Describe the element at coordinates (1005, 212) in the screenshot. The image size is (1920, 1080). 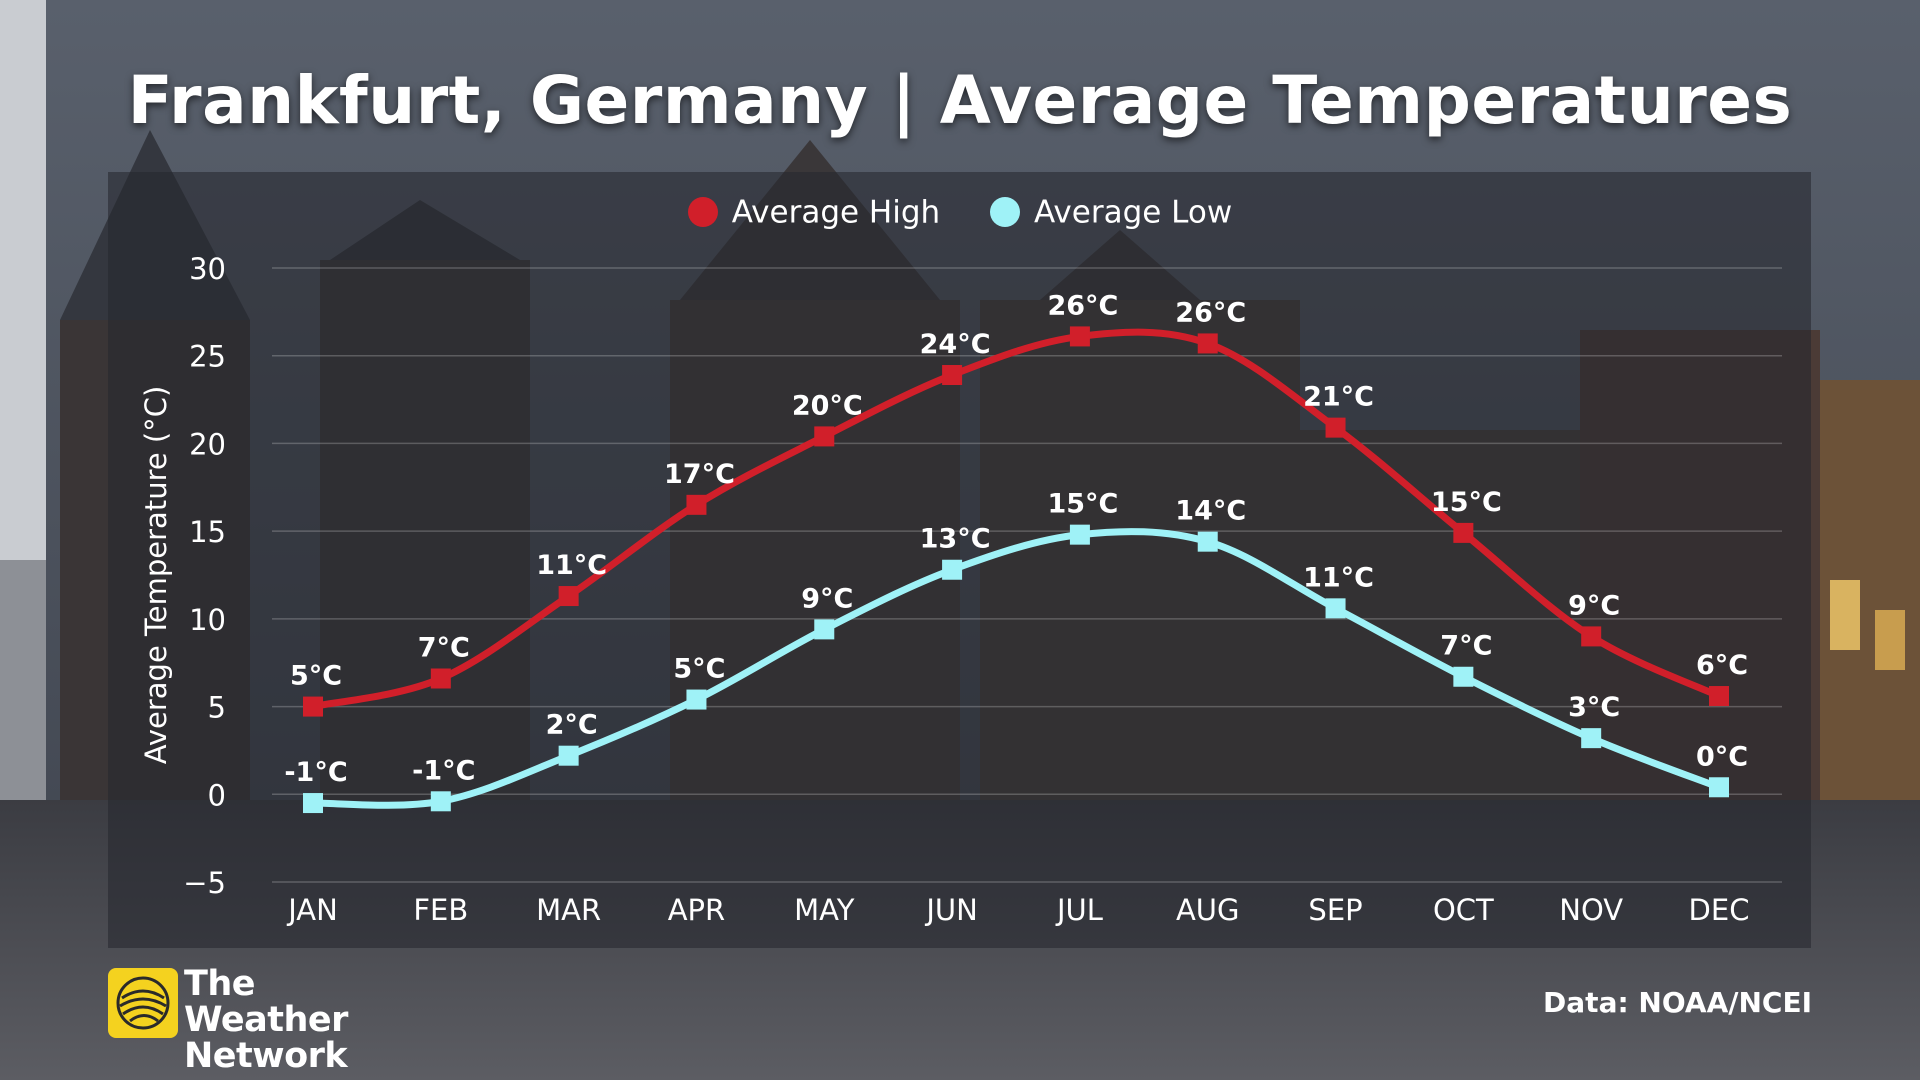
I see `legend-swatch-low` at that location.